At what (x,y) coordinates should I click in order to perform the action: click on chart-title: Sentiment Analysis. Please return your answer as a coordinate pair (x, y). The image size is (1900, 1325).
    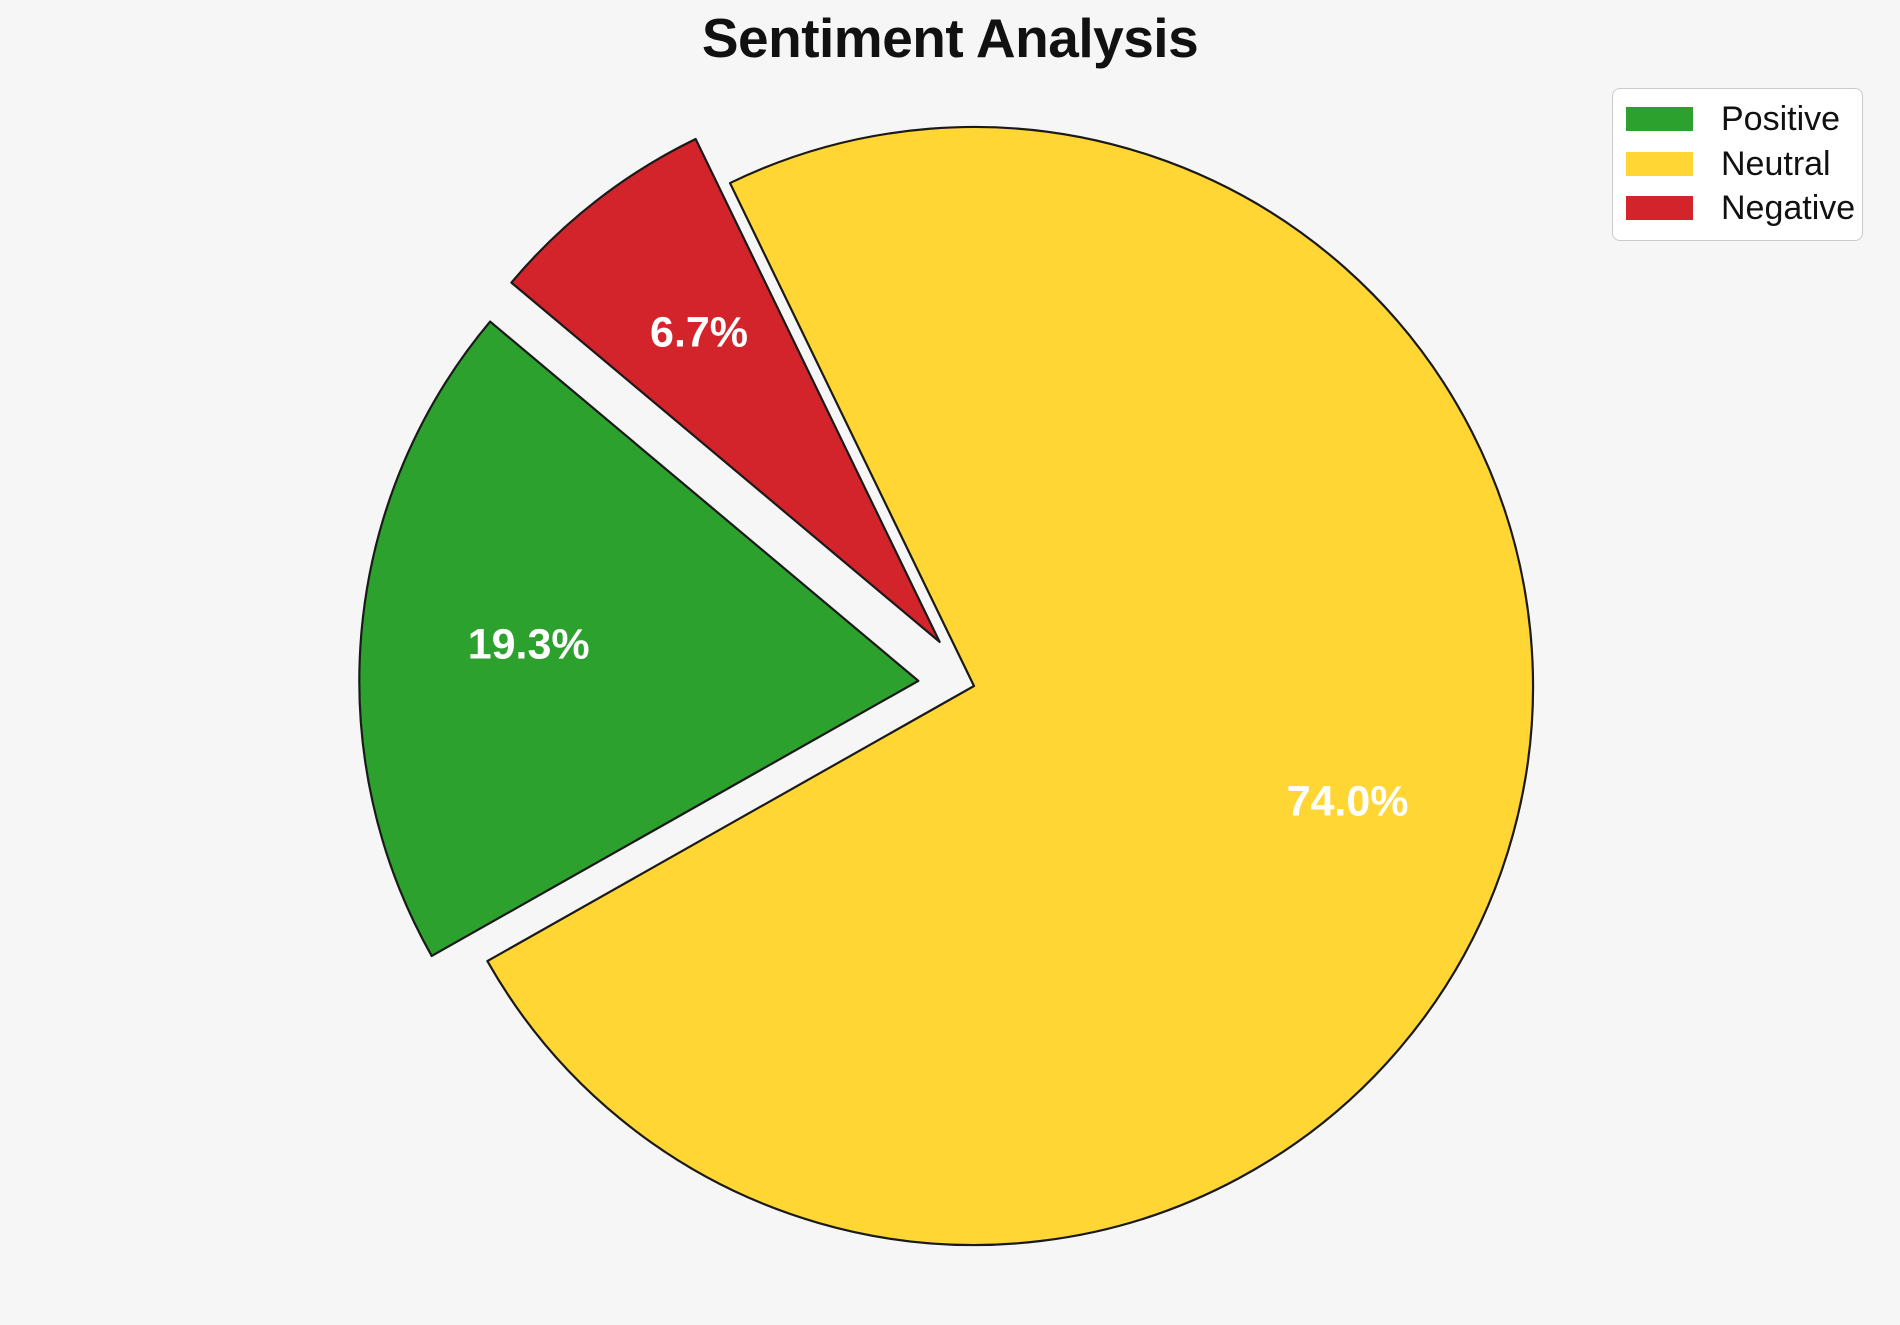
    Looking at the image, I should click on (950, 38).